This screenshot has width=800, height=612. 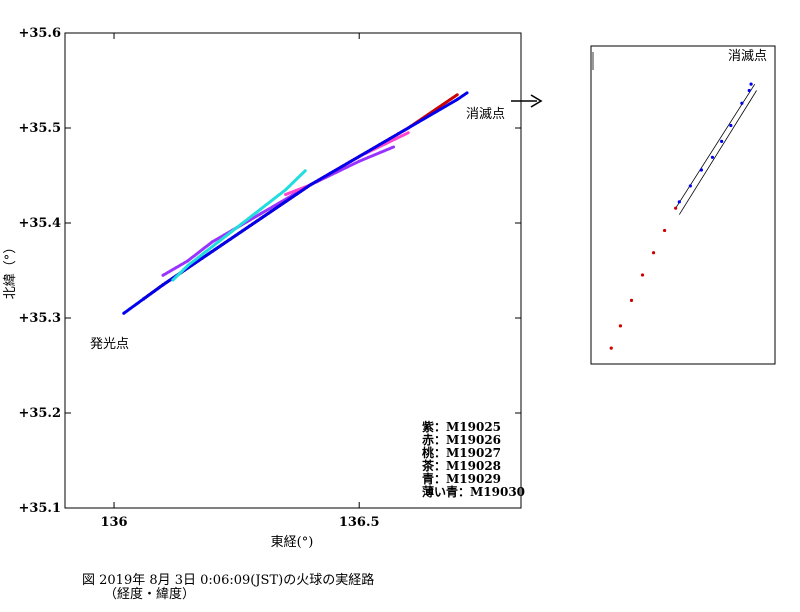 What do you see at coordinates (10, 270) in the screenshot?
I see `y-axis-label: 北緯（°）` at bounding box center [10, 270].